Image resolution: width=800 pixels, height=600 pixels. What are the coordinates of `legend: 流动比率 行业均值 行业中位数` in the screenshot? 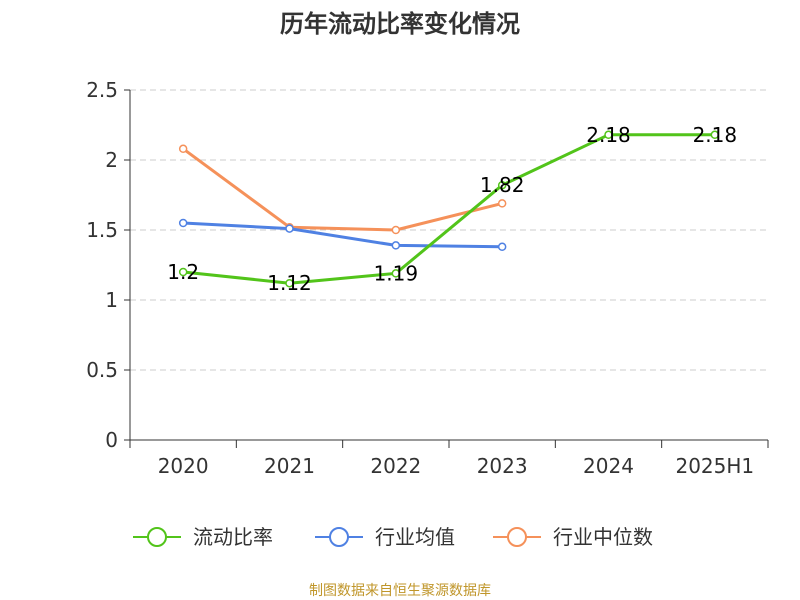 It's located at (393, 537).